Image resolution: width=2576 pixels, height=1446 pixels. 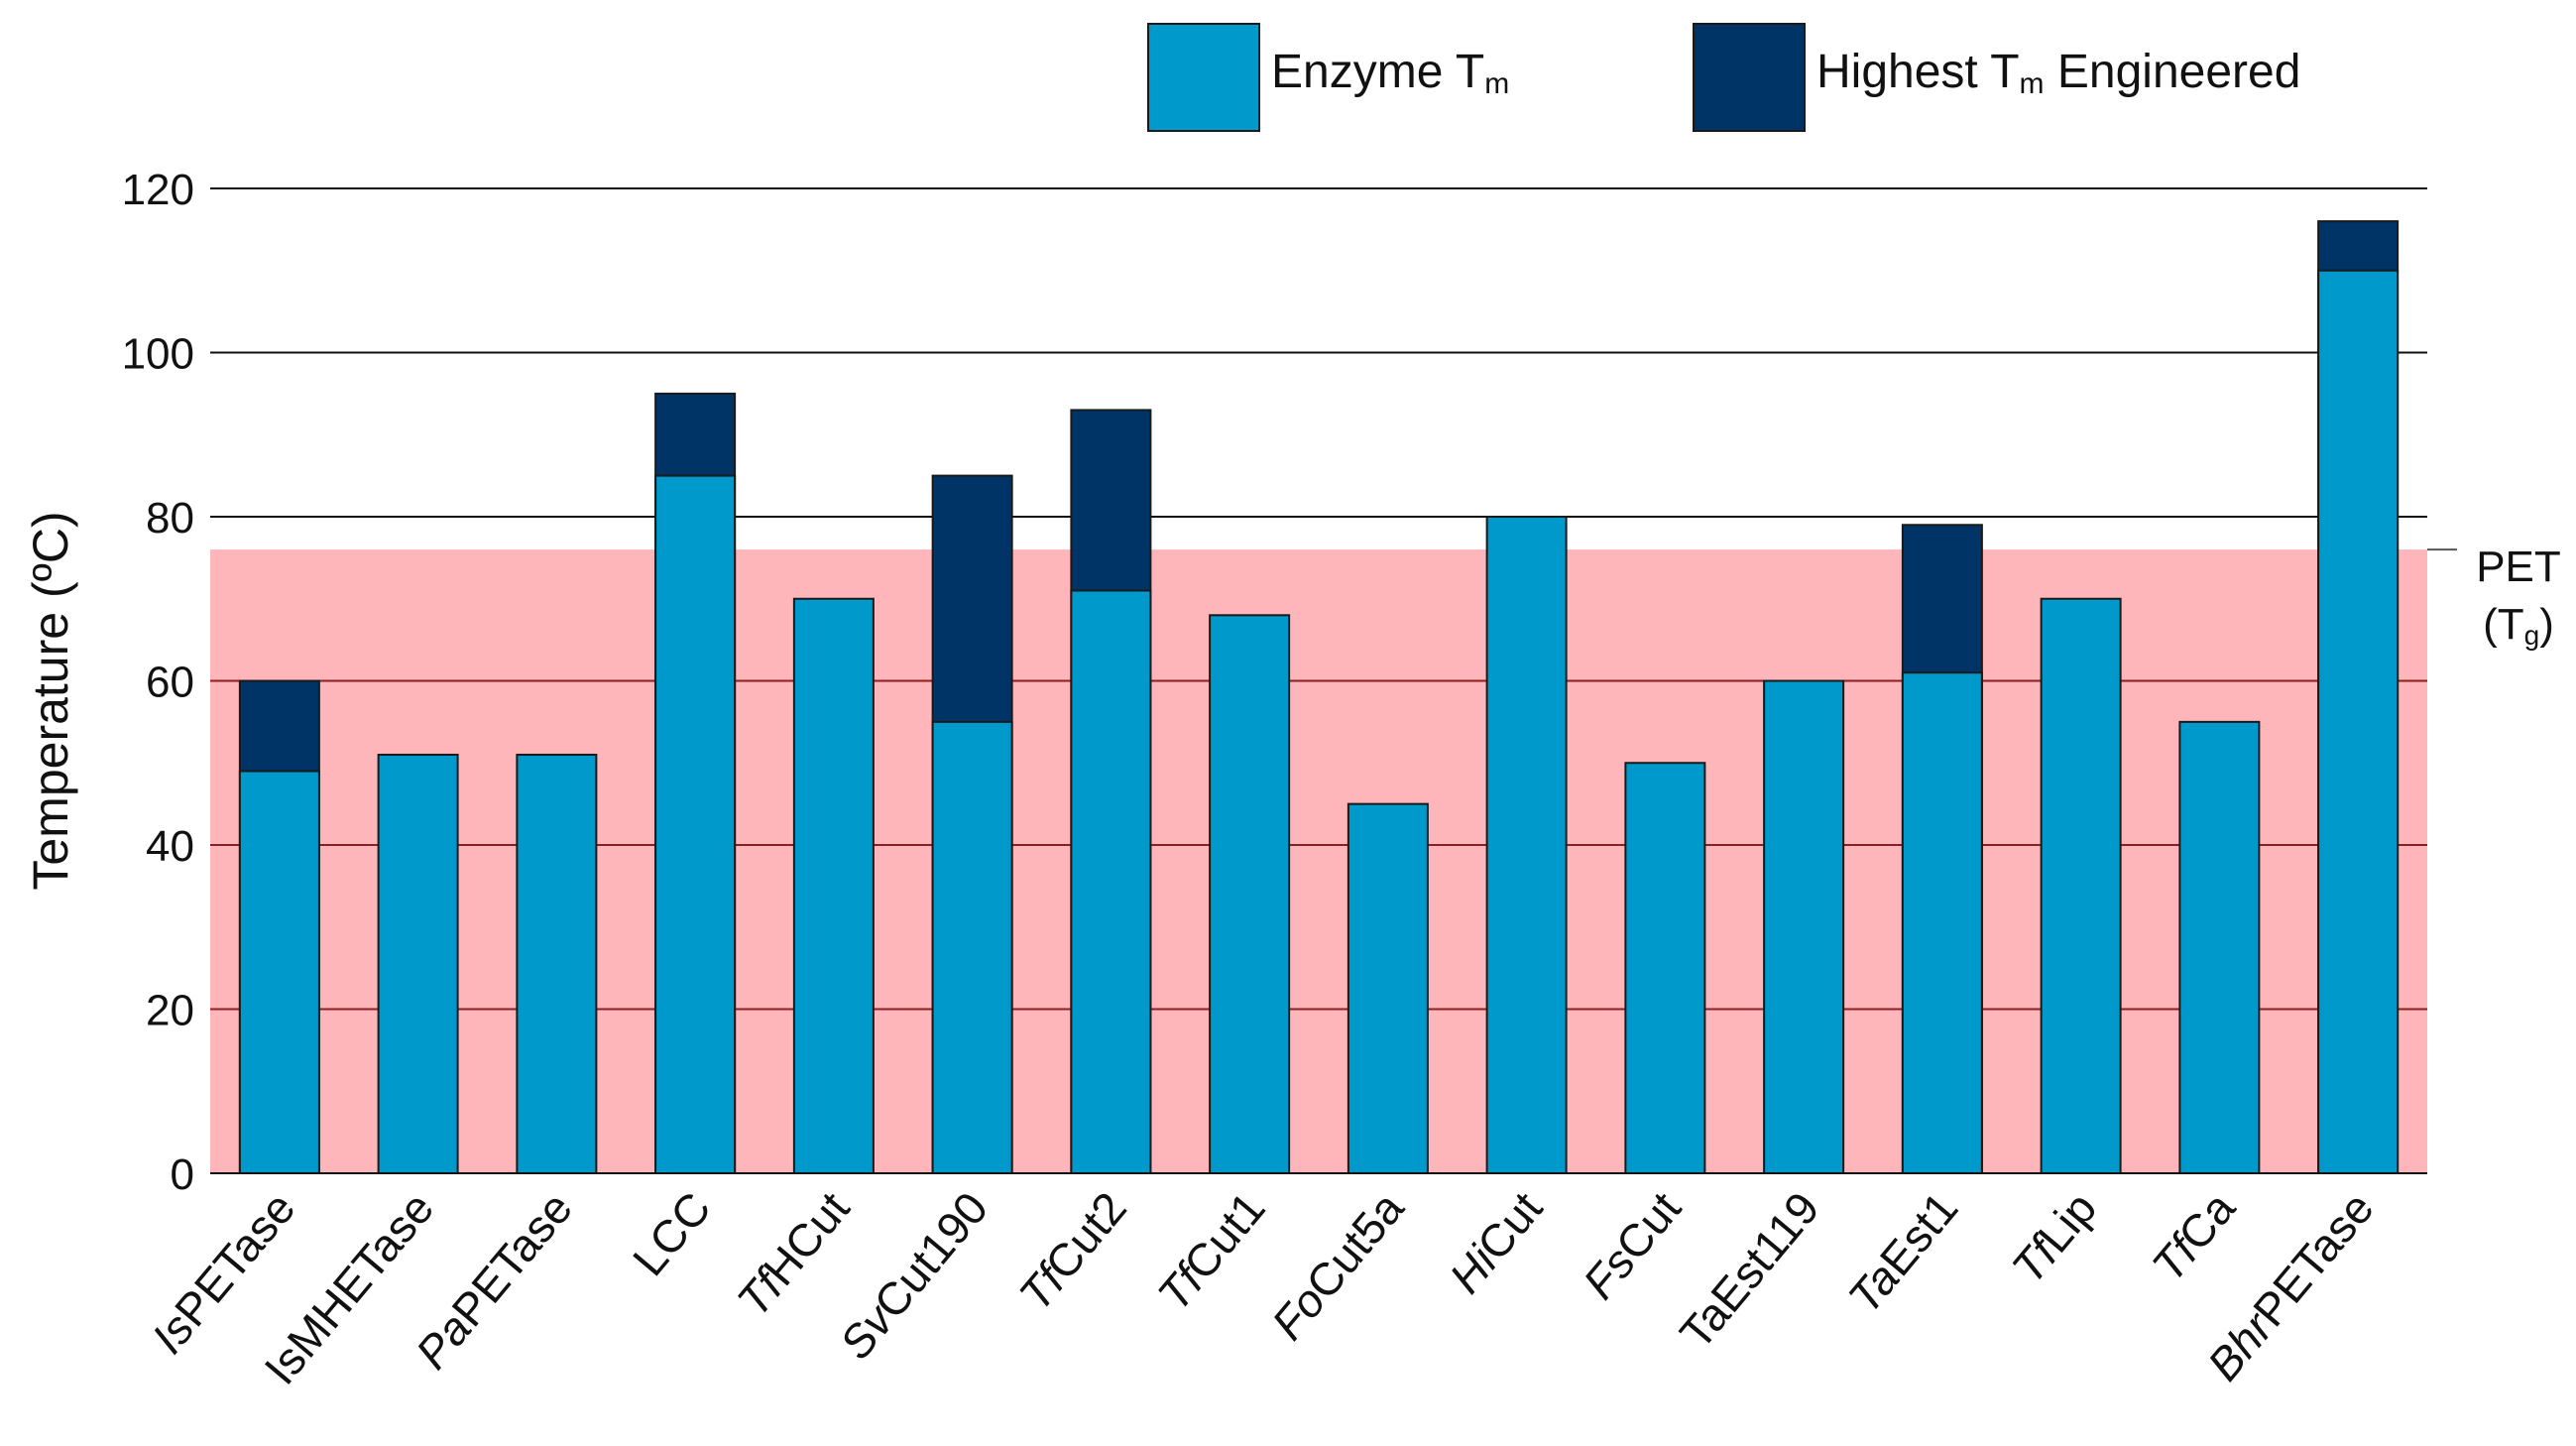 What do you see at coordinates (170, 518) in the screenshot?
I see `y-tick-label: 80` at bounding box center [170, 518].